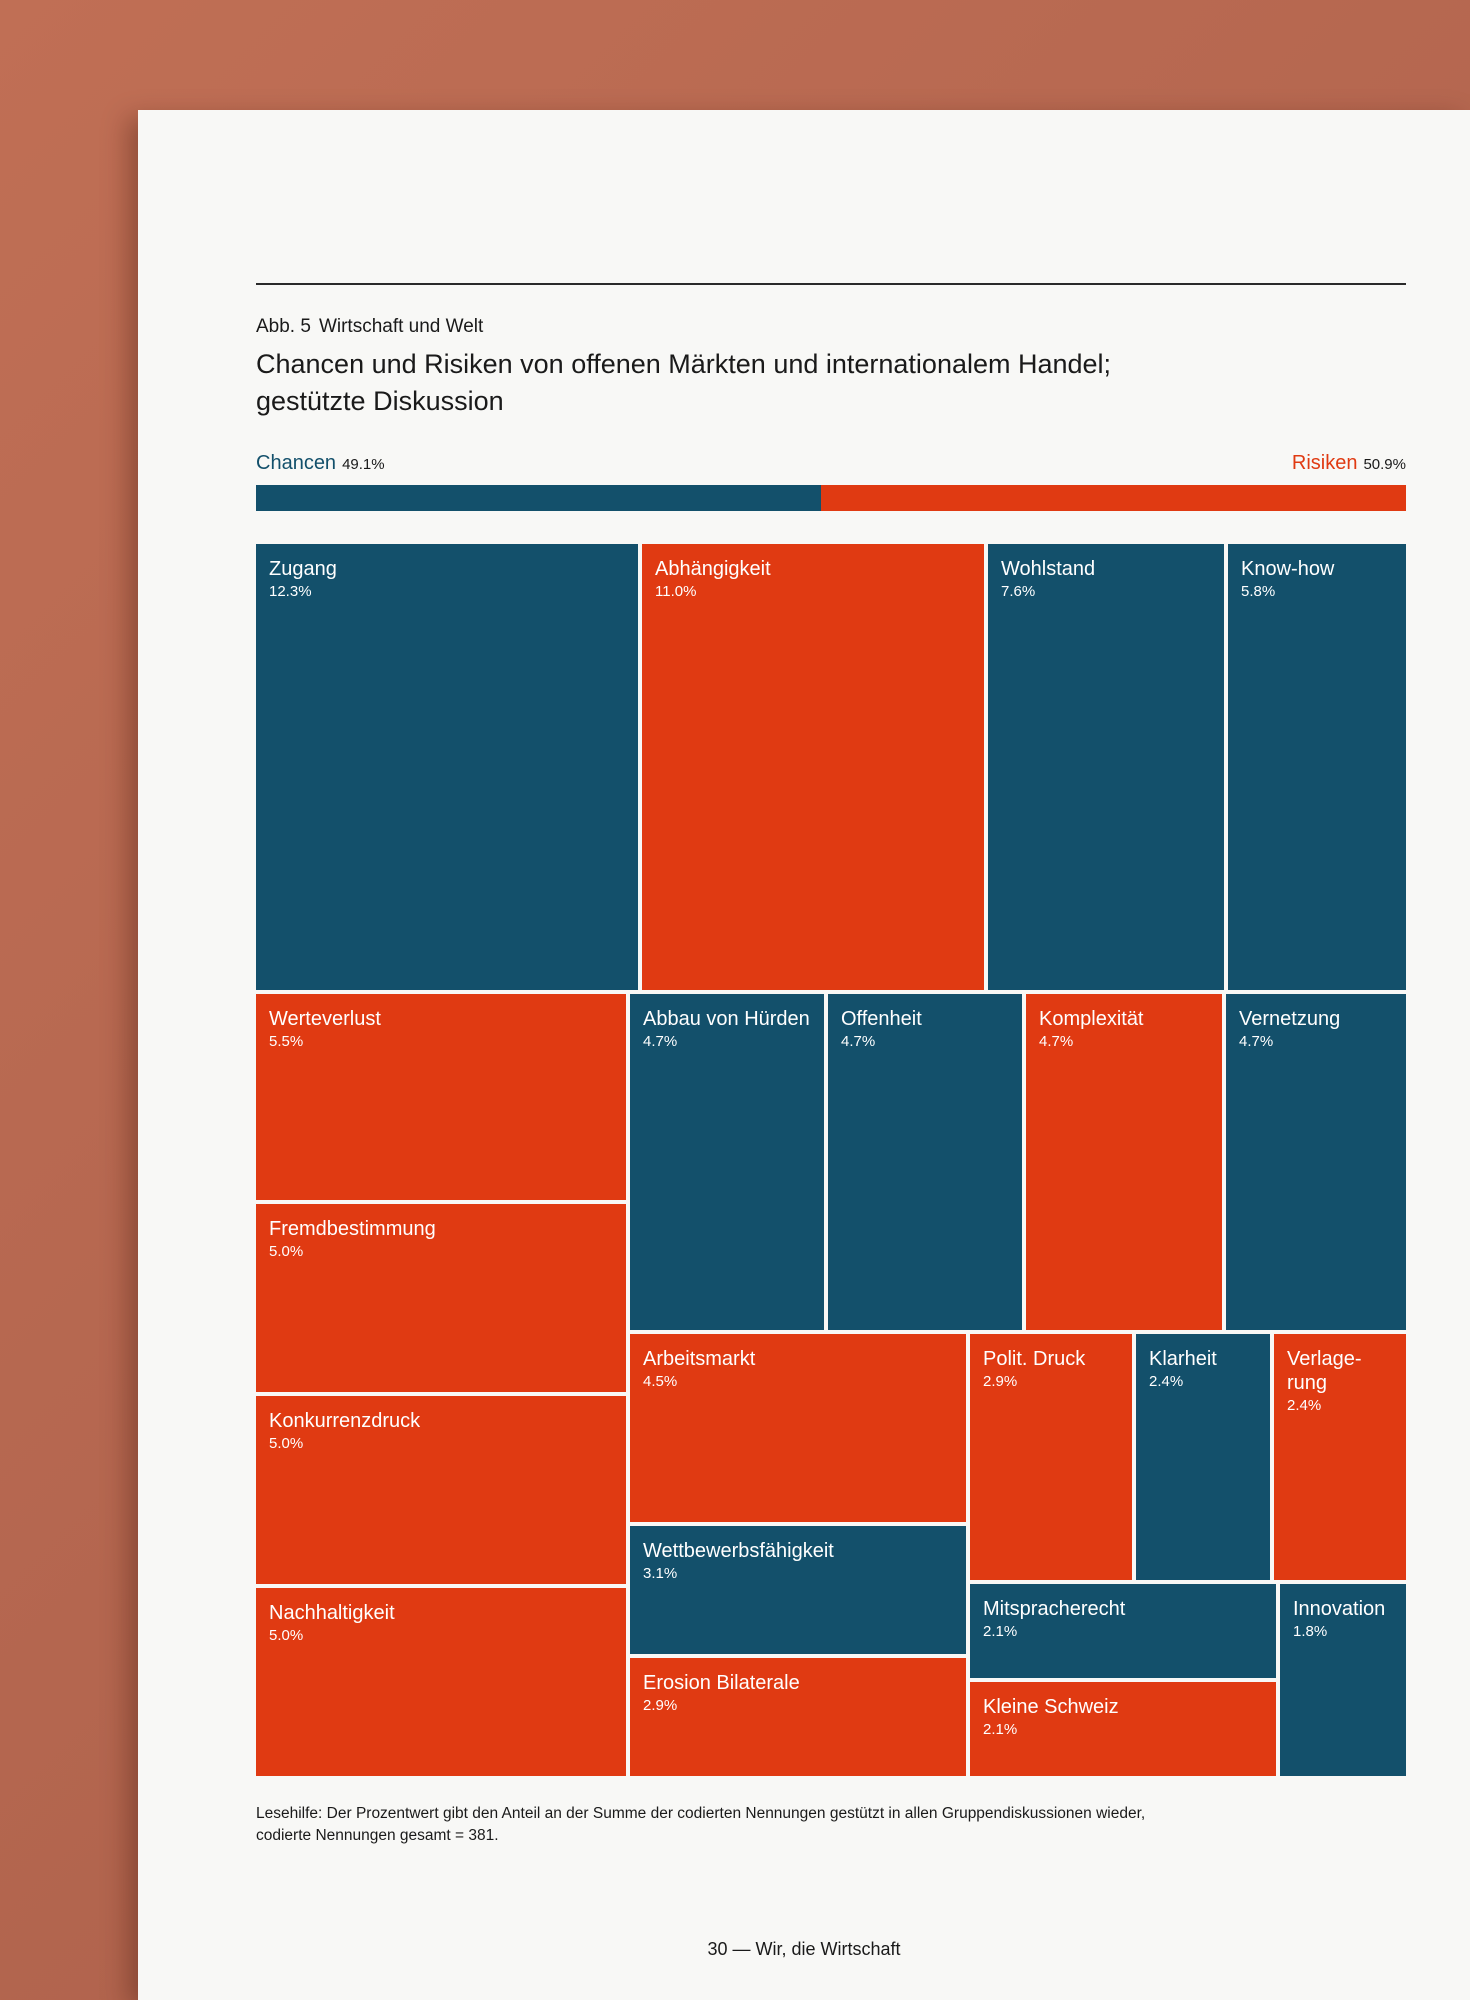 Image resolution: width=1470 pixels, height=2000 pixels. I want to click on treemap-cell-label: Komplexität, so click(1091, 1019).